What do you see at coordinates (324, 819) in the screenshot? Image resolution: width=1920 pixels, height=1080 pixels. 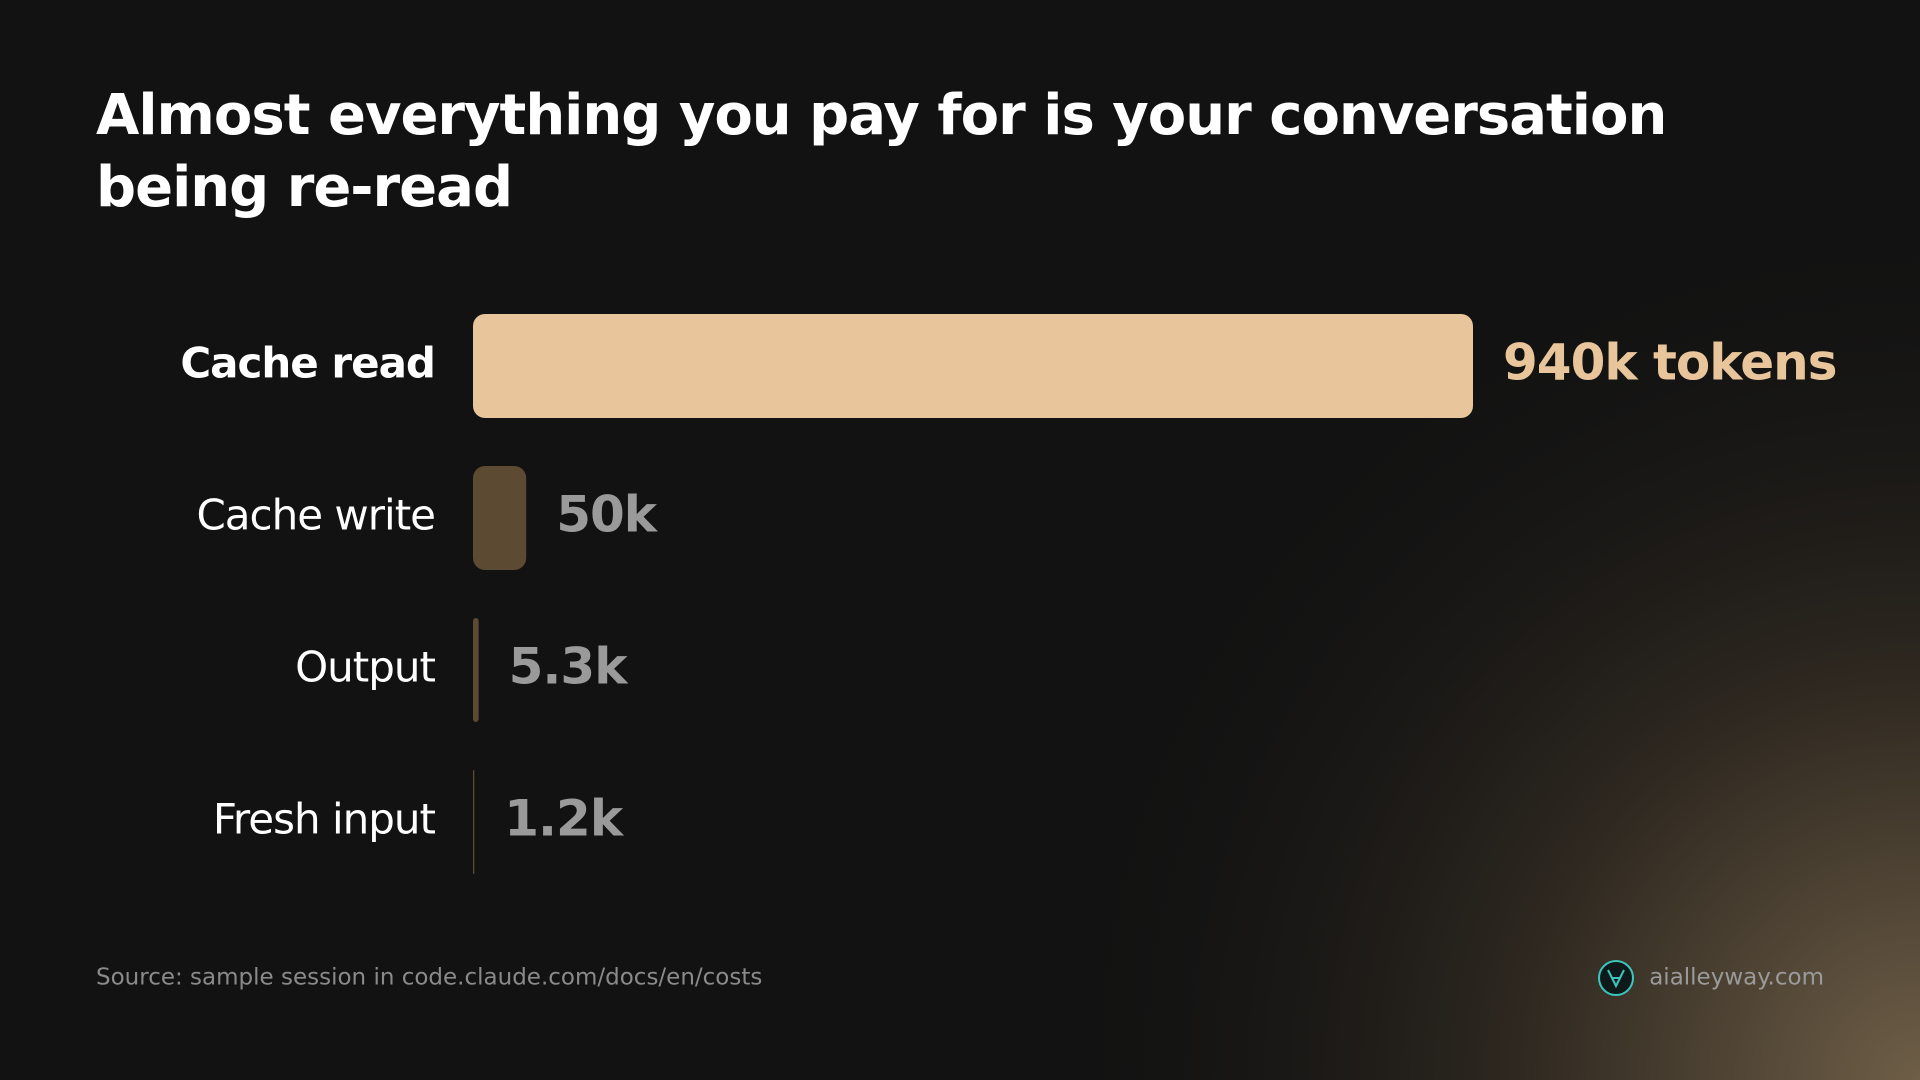 I see `category-label: Fresh input` at bounding box center [324, 819].